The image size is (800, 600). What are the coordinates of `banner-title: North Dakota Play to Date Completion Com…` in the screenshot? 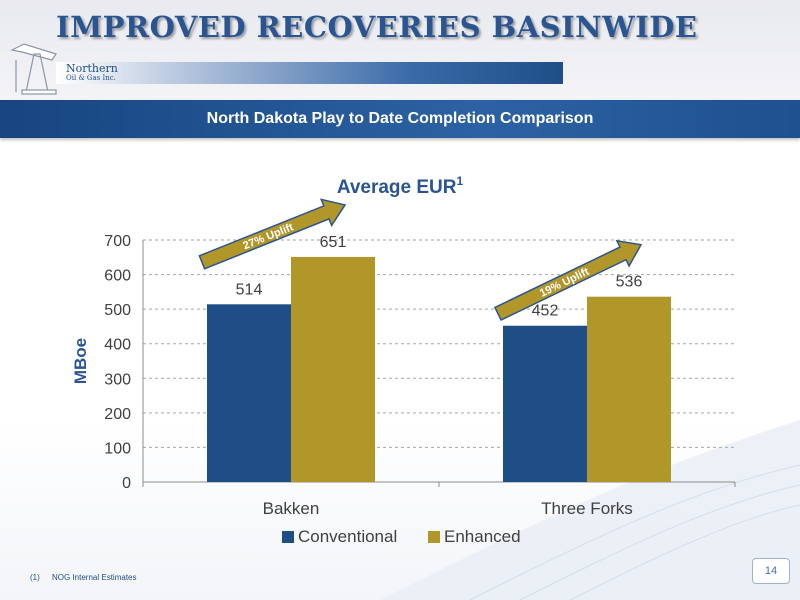 It's located at (400, 118).